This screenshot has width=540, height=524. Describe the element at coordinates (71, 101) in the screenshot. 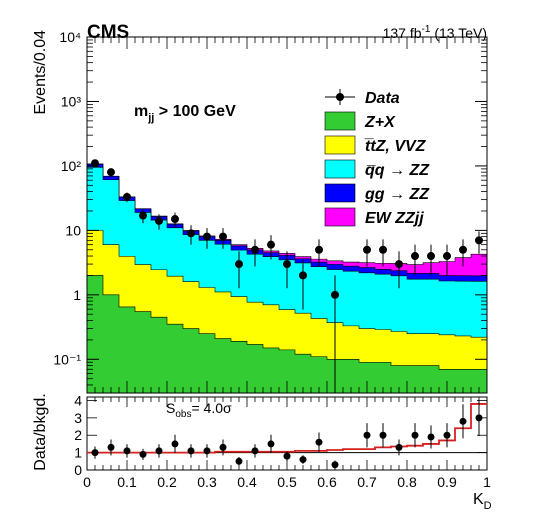

I see `y-tick-label: 10³` at that location.